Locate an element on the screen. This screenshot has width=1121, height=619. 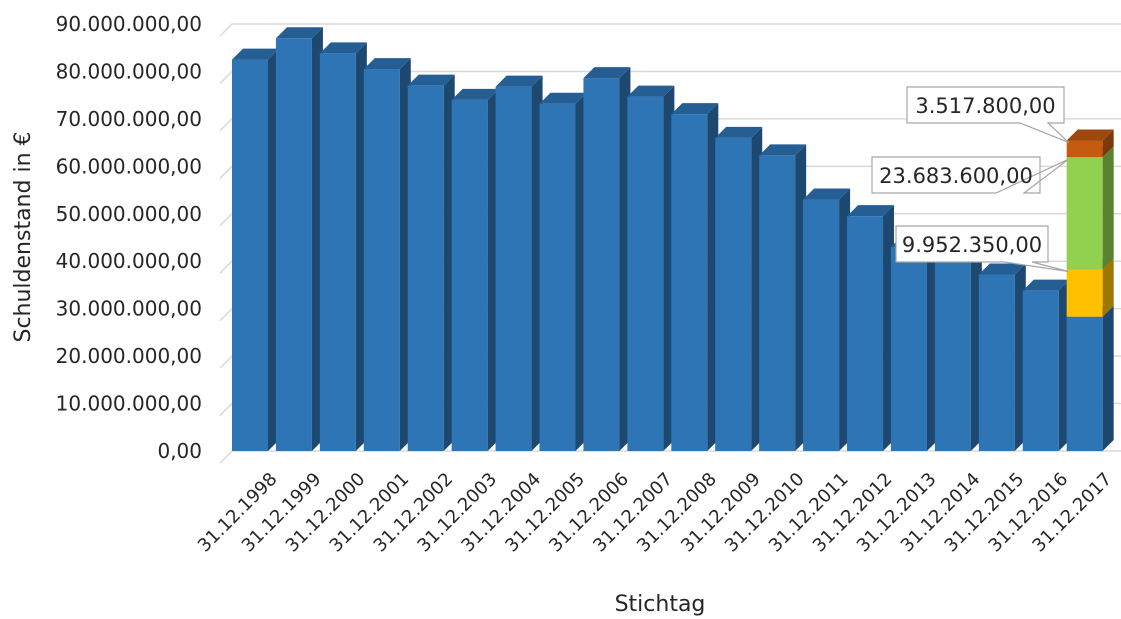
y-tick-label: 40.000.000,00 is located at coordinates (129, 261).